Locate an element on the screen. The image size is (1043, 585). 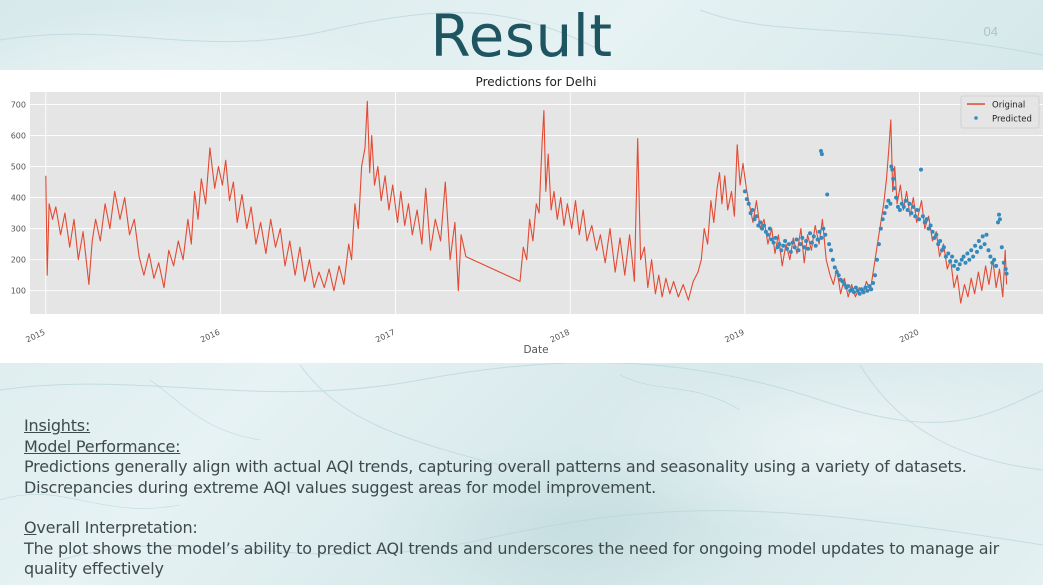
x-tick-label: 2015 is located at coordinates (35, 336).